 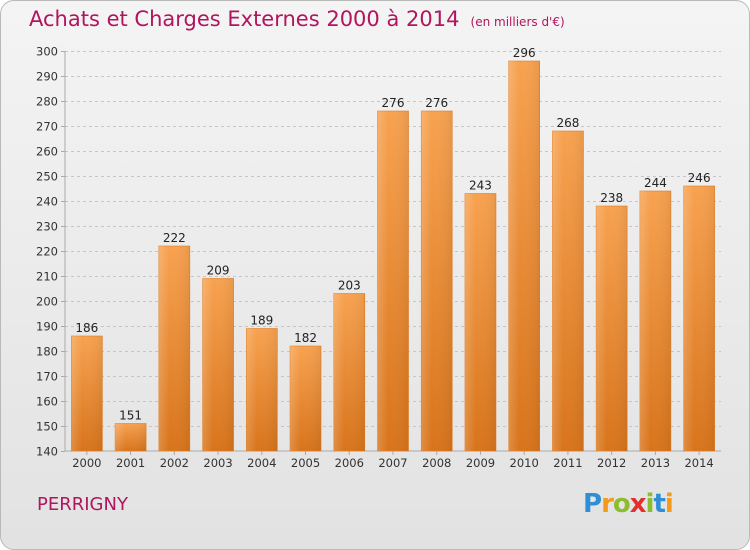 I want to click on x-tick-label: 2014, so click(x=698, y=463).